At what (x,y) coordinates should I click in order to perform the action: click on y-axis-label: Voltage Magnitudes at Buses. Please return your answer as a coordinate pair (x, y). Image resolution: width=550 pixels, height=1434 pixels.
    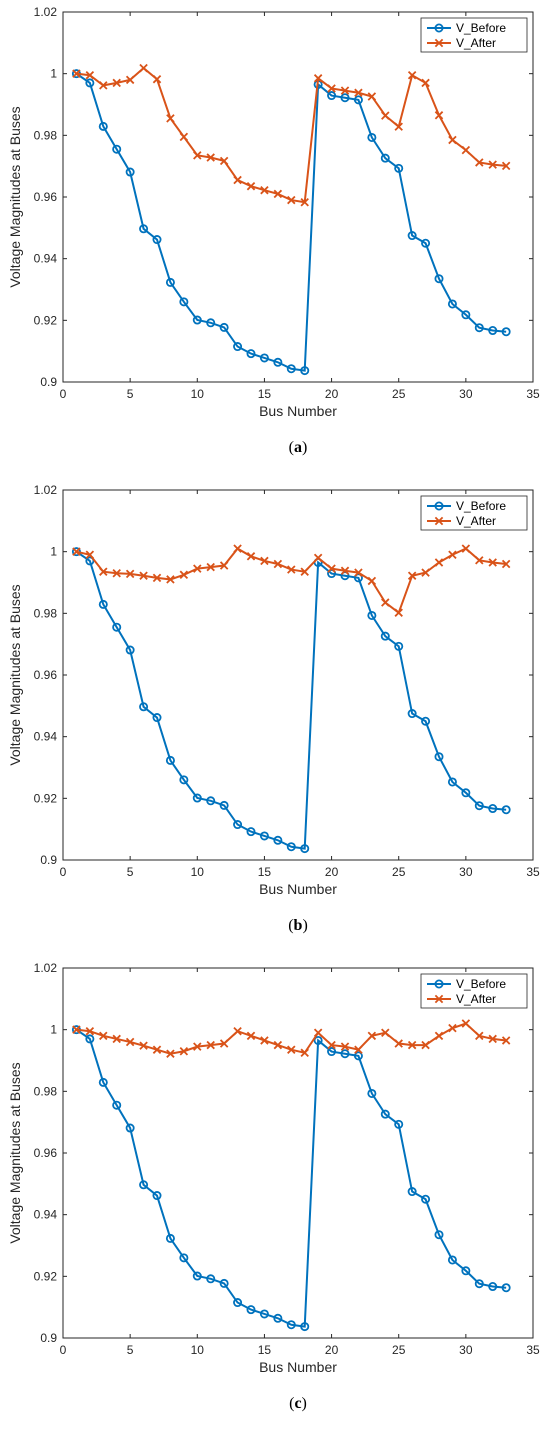
    Looking at the image, I should click on (15, 196).